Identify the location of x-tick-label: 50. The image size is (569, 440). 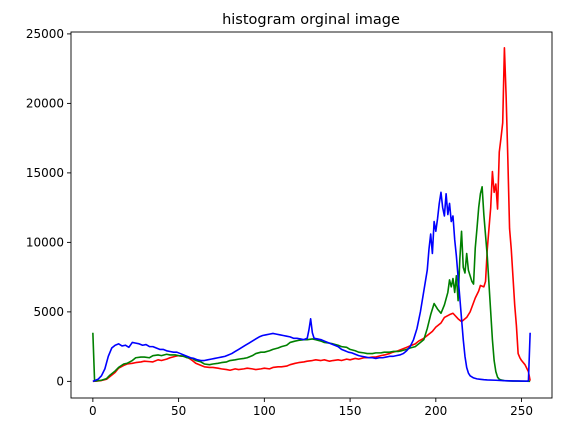
(178, 411).